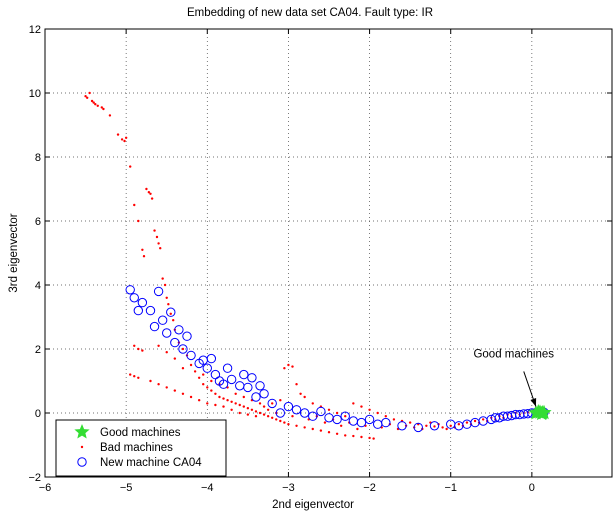  I want to click on y-tick-label: 0, so click(38, 414).